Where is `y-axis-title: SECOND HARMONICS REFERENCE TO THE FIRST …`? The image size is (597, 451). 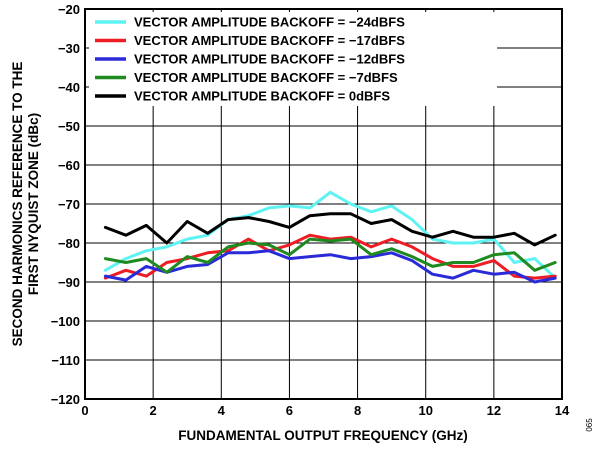
y-axis-title: SECOND HARMONICS REFERENCE TO THE FIRST … is located at coordinates (25, 204).